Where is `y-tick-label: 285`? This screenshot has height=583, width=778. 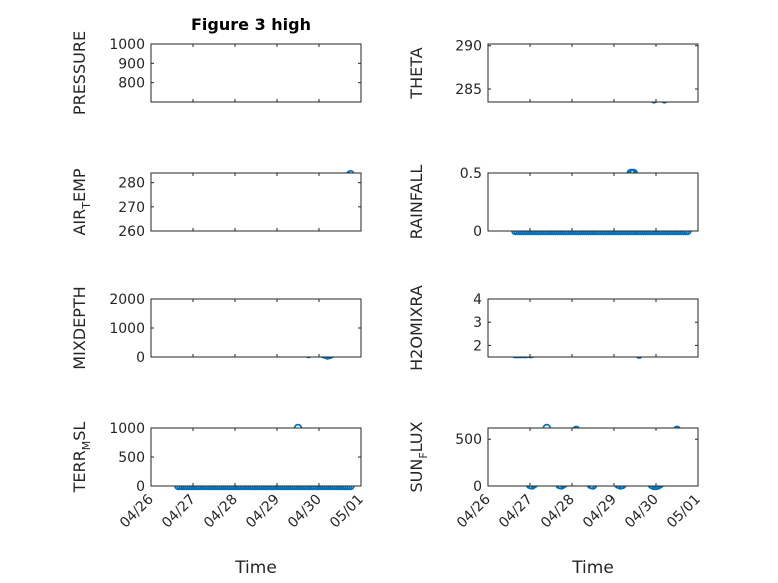 y-tick-label: 285 is located at coordinates (468, 90).